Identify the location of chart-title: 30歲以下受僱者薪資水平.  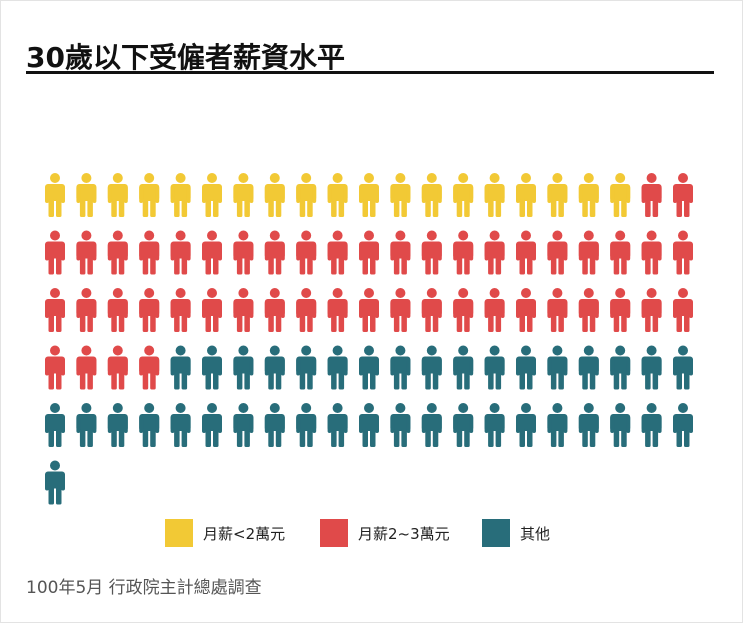
(185, 57).